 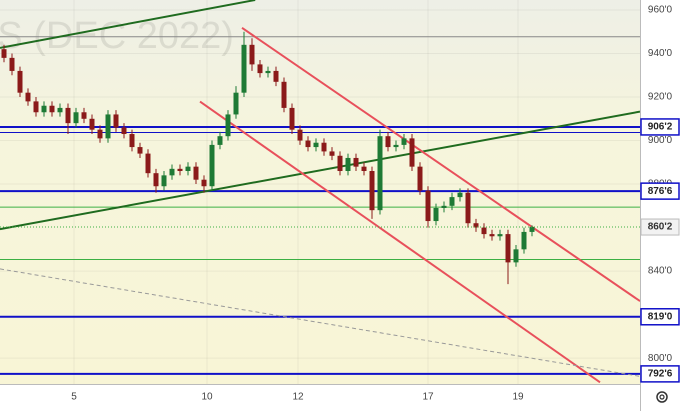 What do you see at coordinates (660, 97) in the screenshot?
I see `y-tick-label: 920'0` at bounding box center [660, 97].